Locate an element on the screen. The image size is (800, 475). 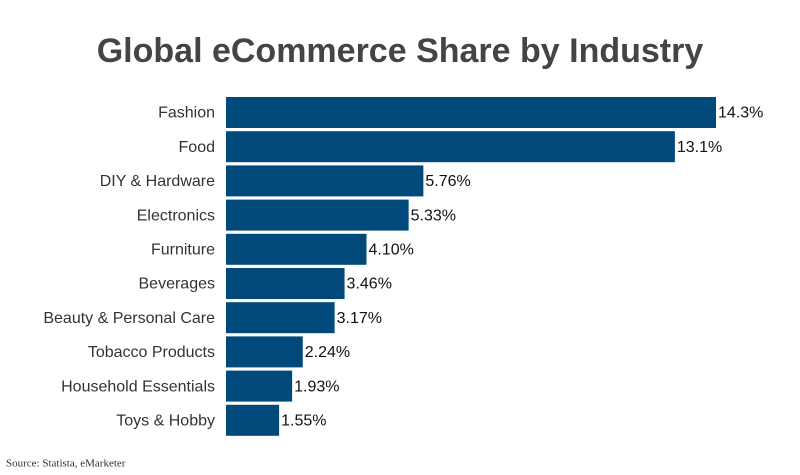
value-label: 3.17% is located at coordinates (359, 318).